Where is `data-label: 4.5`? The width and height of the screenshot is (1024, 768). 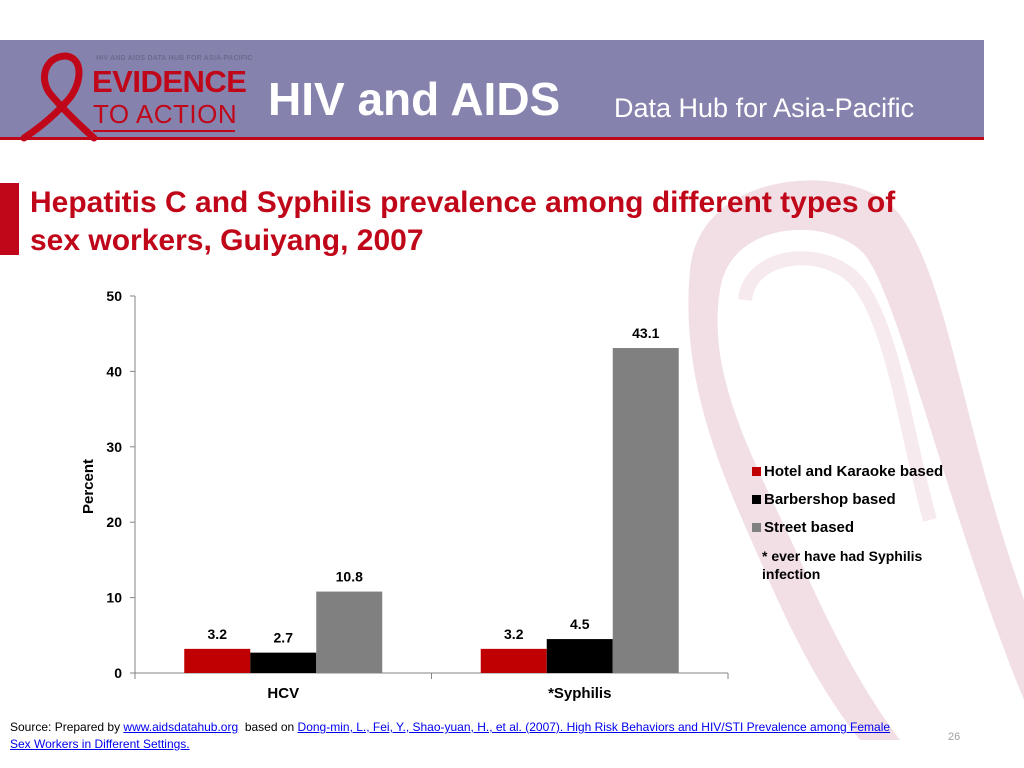 data-label: 4.5 is located at coordinates (580, 624).